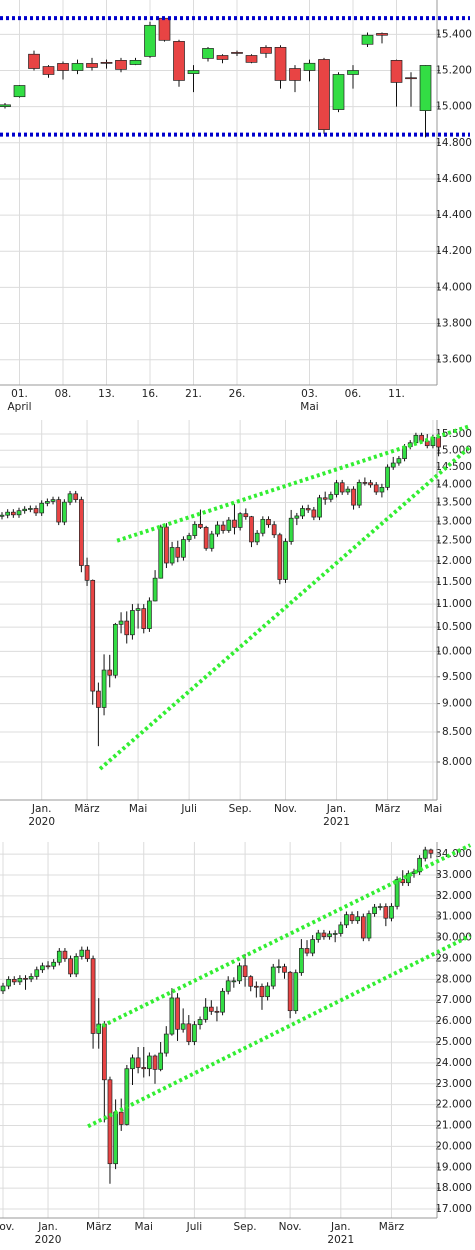 The width and height of the screenshot is (475, 1250). Describe the element at coordinates (453, 215) in the screenshot. I see `y-tick-label: 14.400` at that location.